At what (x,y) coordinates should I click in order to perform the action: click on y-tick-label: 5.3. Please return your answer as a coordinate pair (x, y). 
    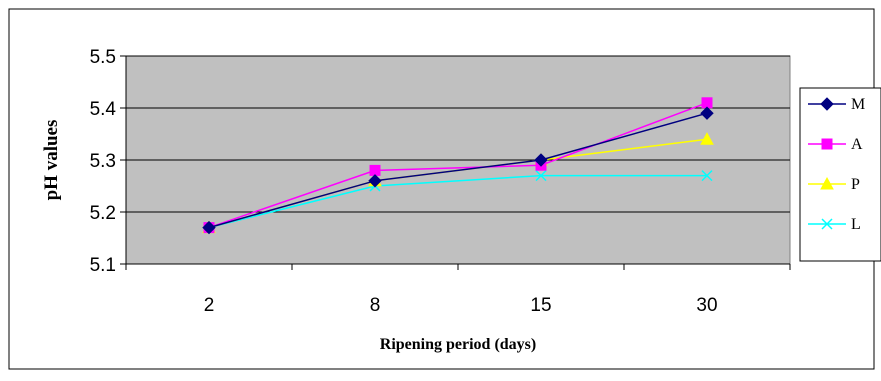
    Looking at the image, I should click on (103, 161).